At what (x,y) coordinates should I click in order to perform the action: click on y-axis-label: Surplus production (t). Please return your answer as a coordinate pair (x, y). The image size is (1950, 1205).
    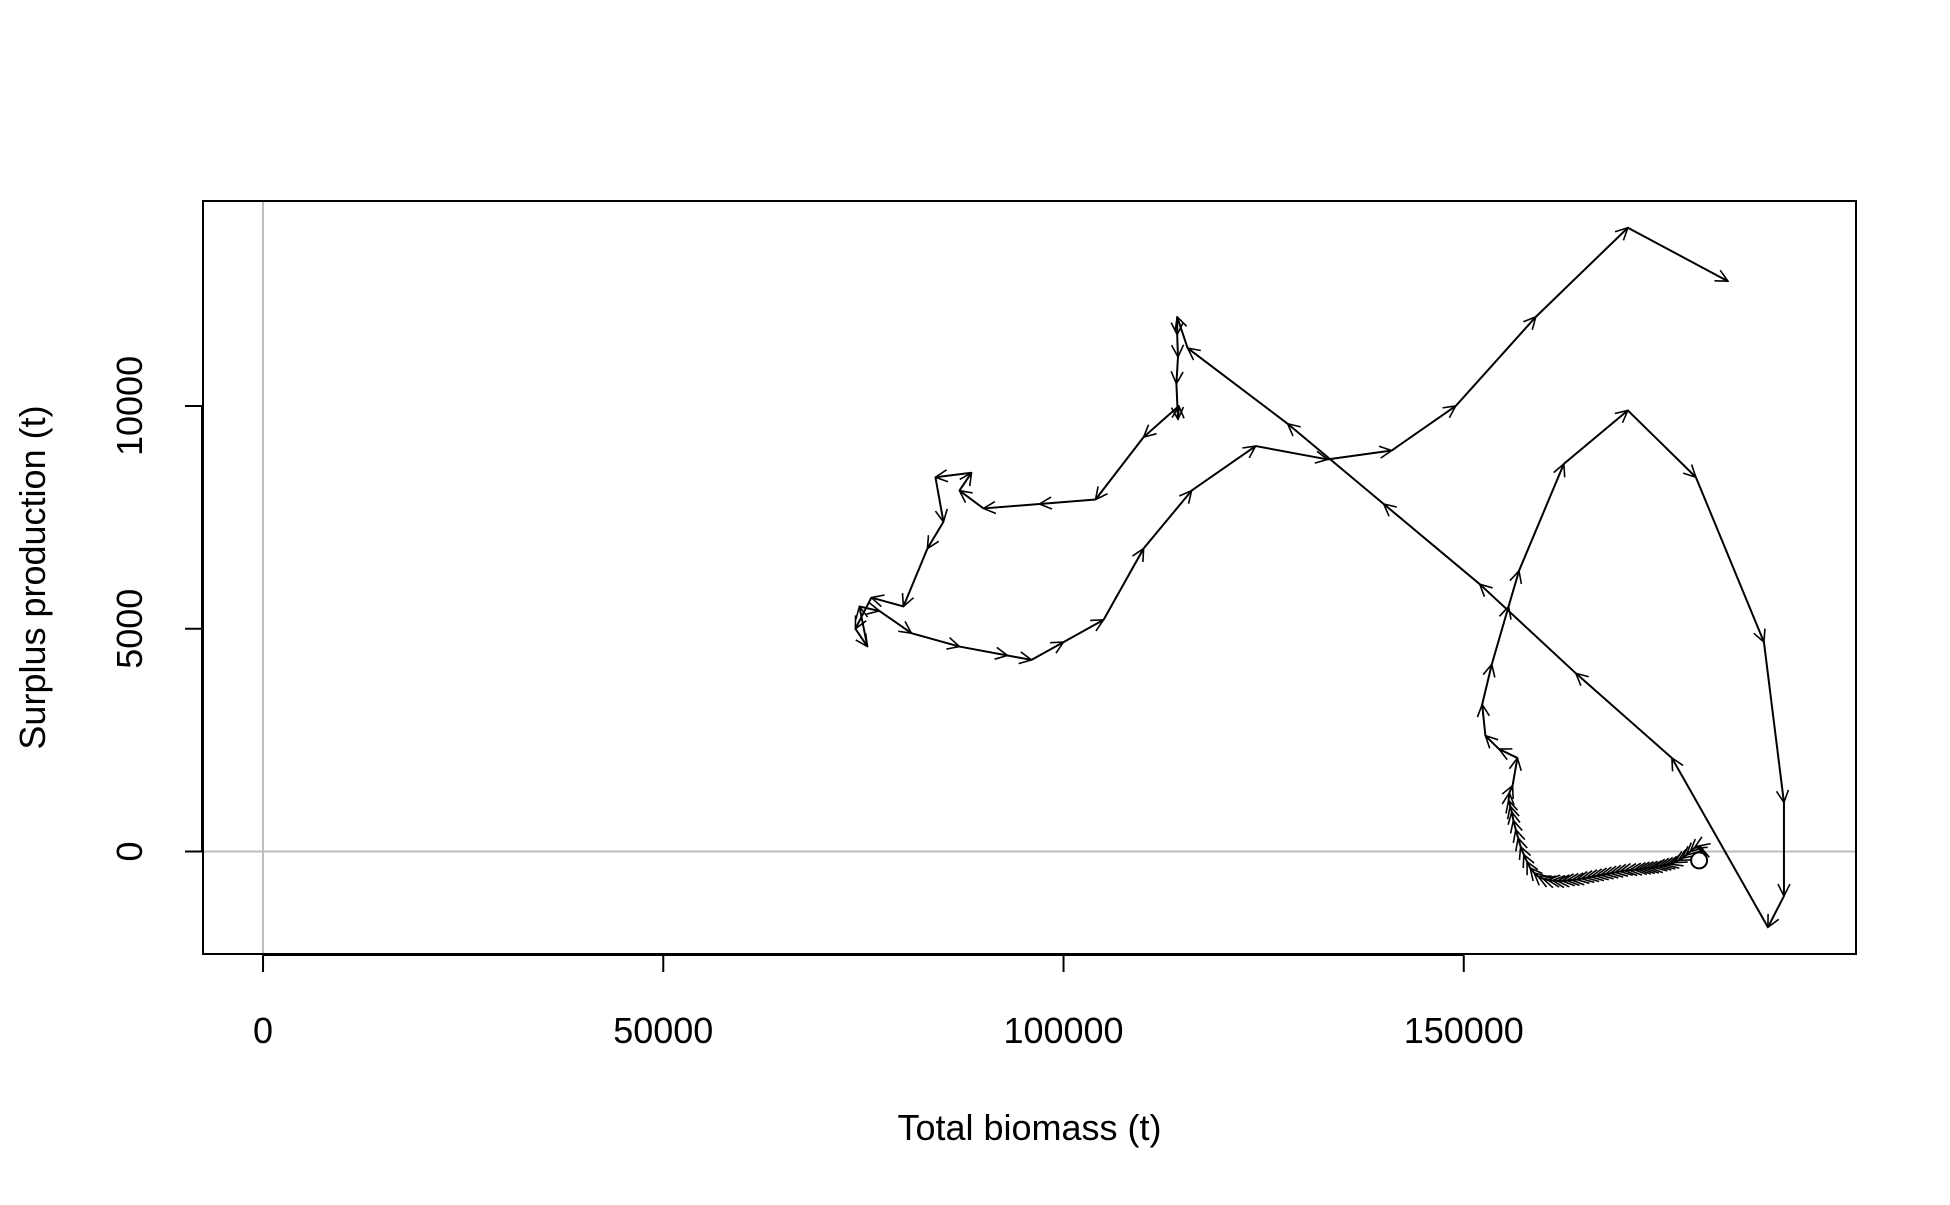
    Looking at the image, I should click on (32, 577).